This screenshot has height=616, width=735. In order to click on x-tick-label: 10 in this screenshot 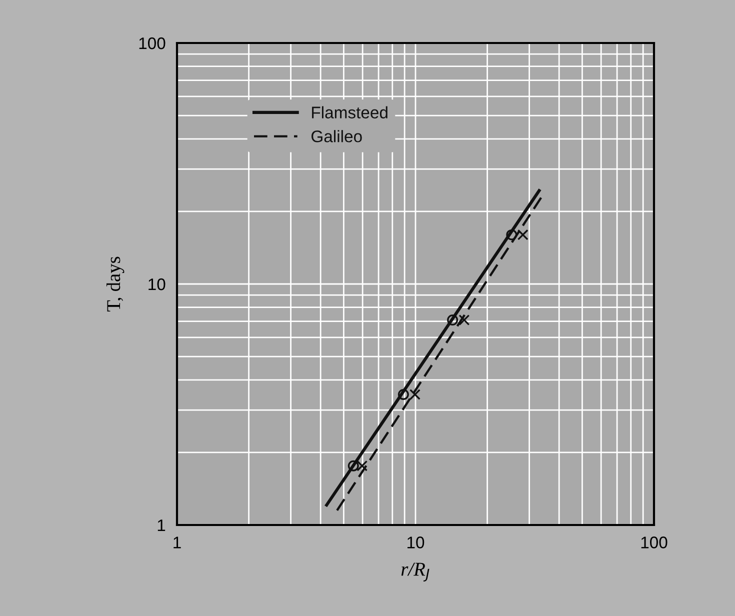, I will do `click(416, 542)`.